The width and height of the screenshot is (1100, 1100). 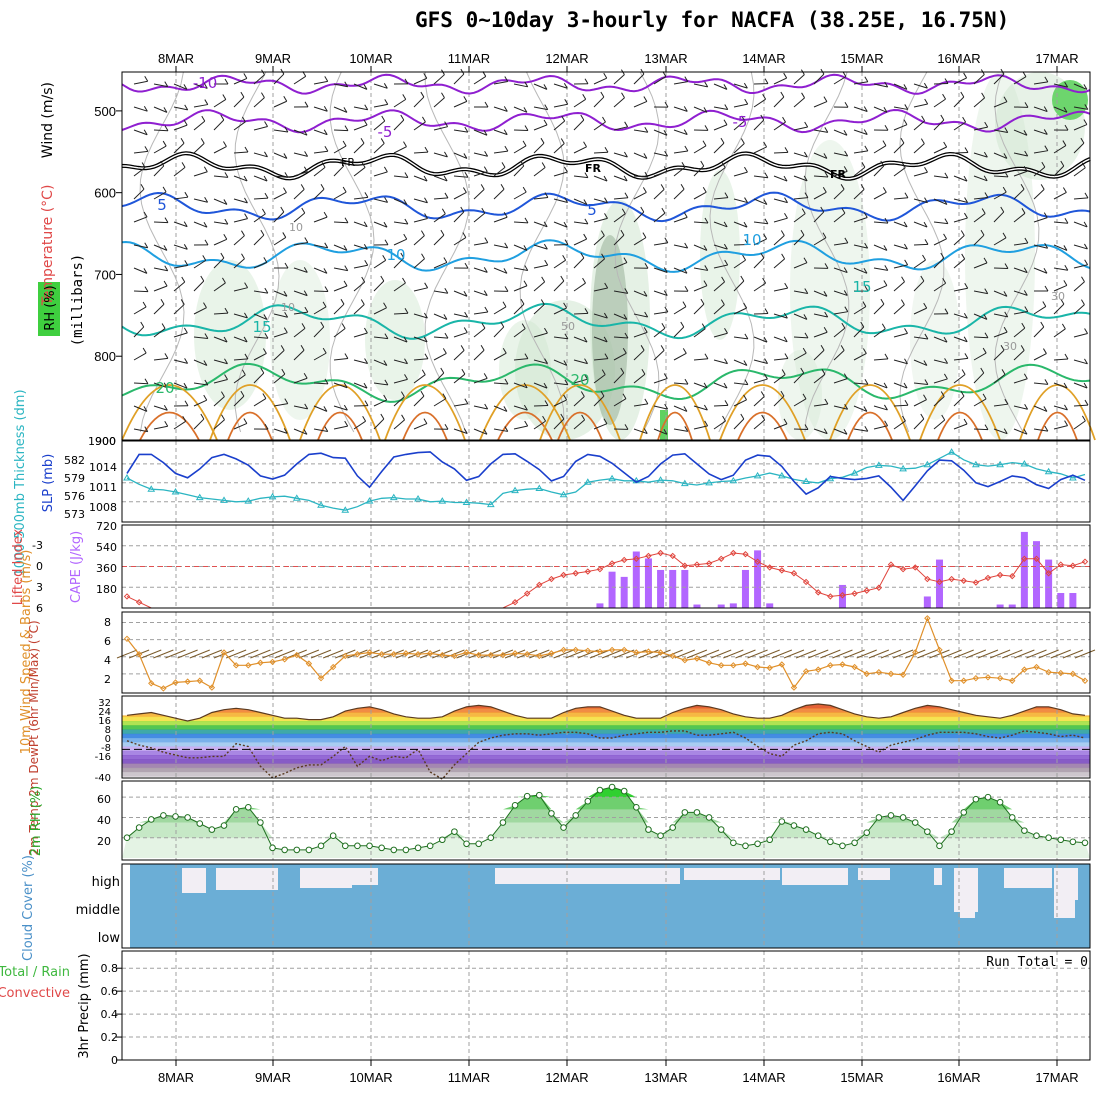 What do you see at coordinates (103, 507) in the screenshot?
I see `tick-label-slp: 1008` at bounding box center [103, 507].